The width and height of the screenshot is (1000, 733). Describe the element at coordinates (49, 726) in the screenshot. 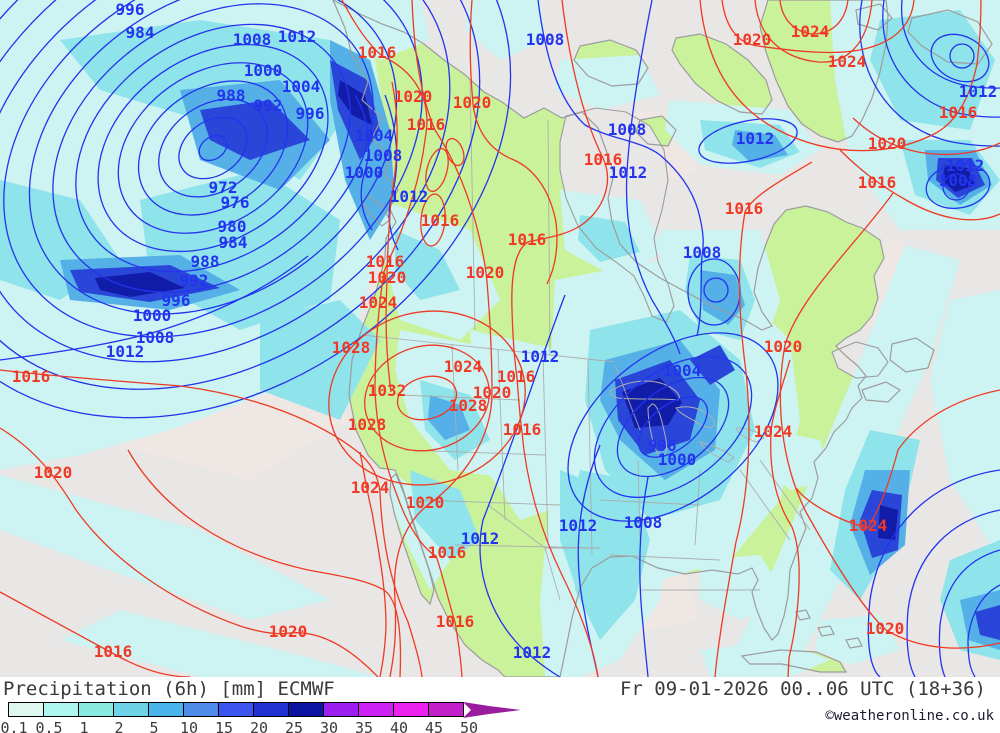

I see `colorbar-value: 0.5` at that location.